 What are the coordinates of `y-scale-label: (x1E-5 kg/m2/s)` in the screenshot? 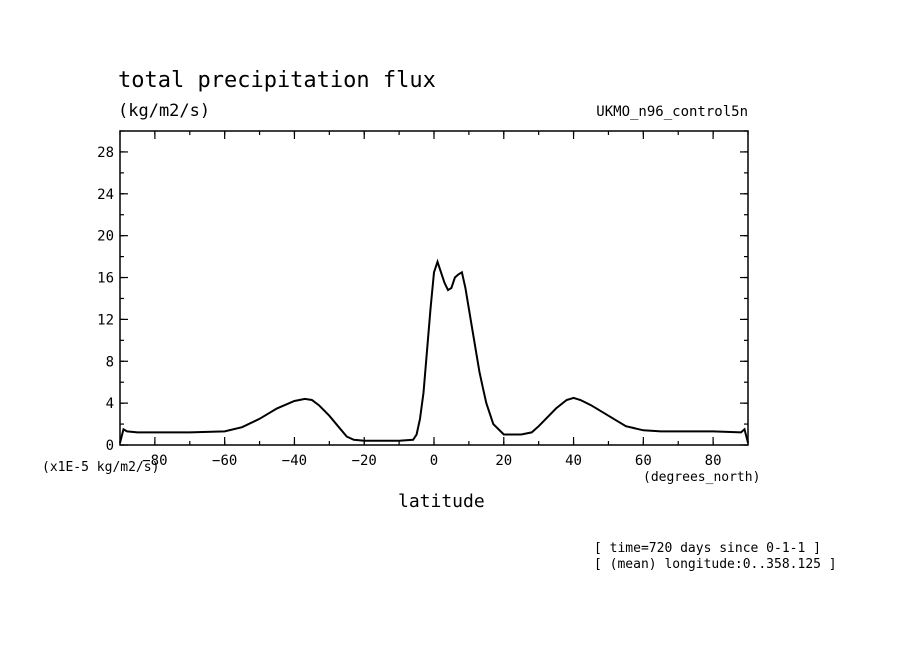 It's located at (101, 467).